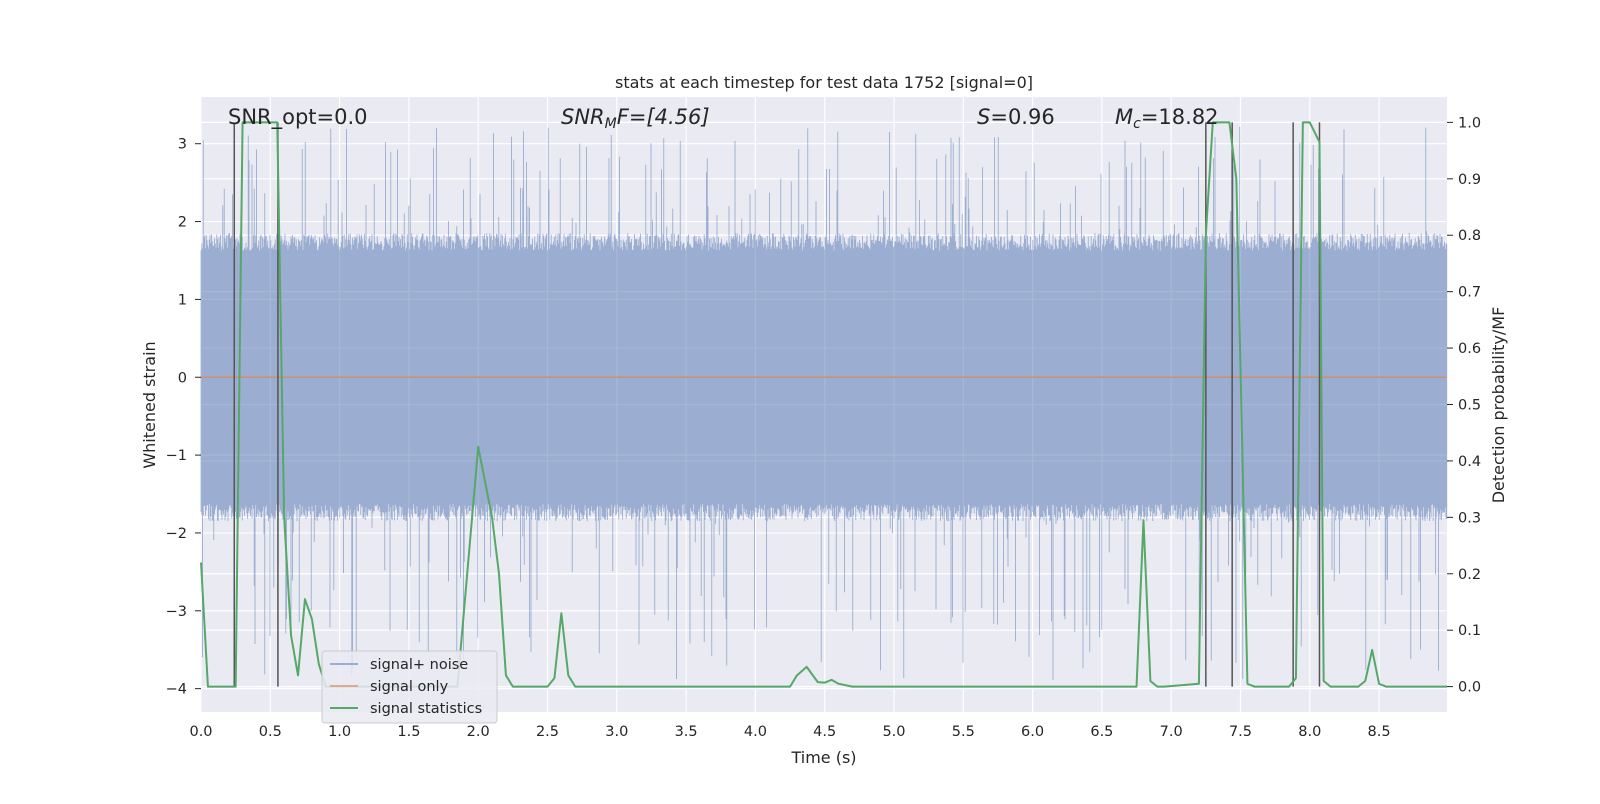 The height and width of the screenshot is (804, 1600). Describe the element at coordinates (547, 732) in the screenshot. I see `x-tick-label: 2.5` at that location.